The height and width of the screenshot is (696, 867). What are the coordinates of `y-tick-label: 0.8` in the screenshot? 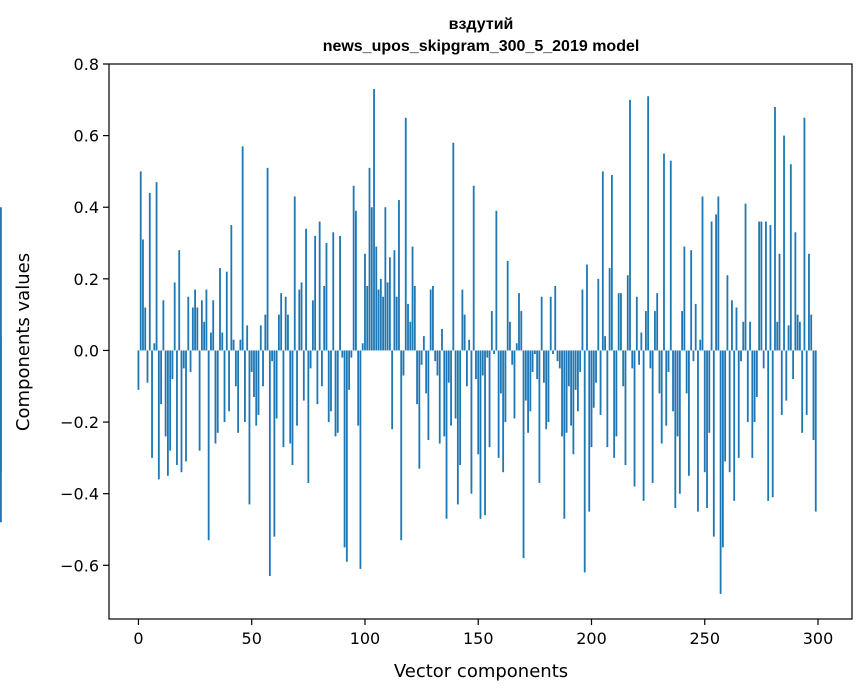 It's located at (86, 64).